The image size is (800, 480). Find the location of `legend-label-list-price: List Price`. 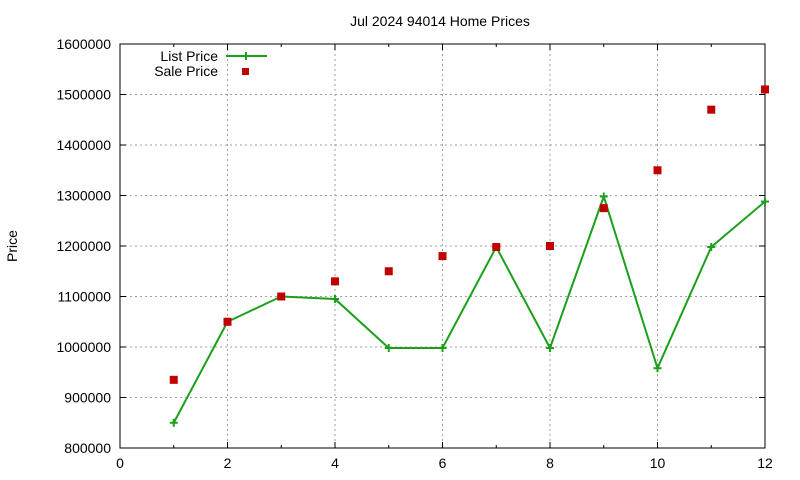

legend-label-list-price: List Price is located at coordinates (189, 56).